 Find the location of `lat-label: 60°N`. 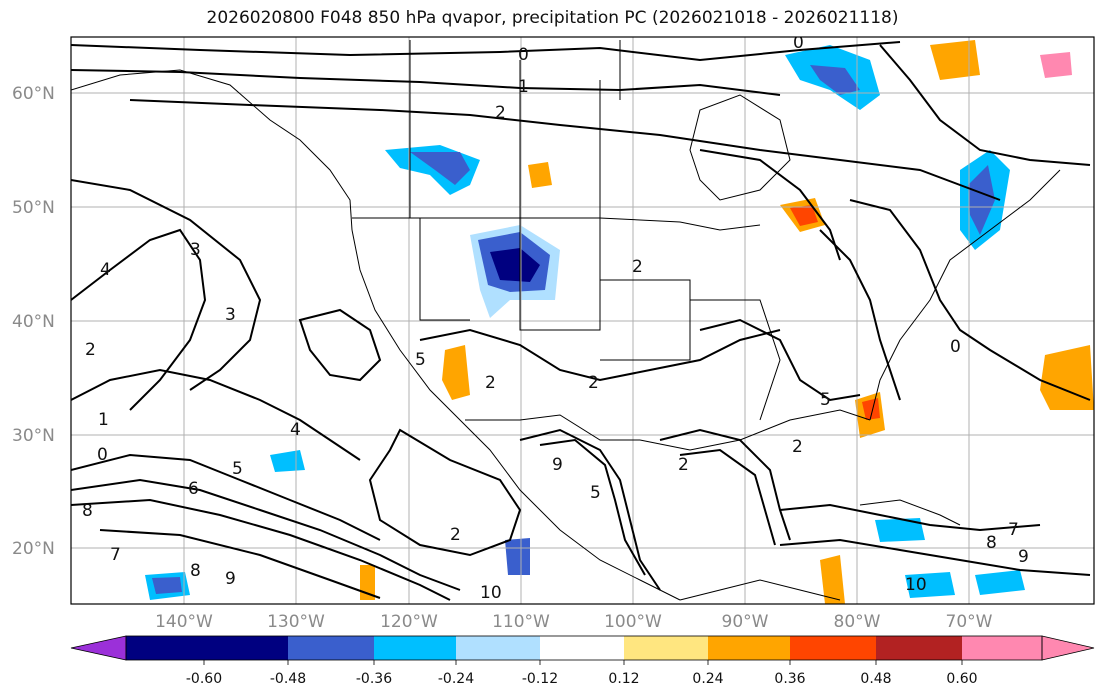

lat-label: 60°N is located at coordinates (33, 94).